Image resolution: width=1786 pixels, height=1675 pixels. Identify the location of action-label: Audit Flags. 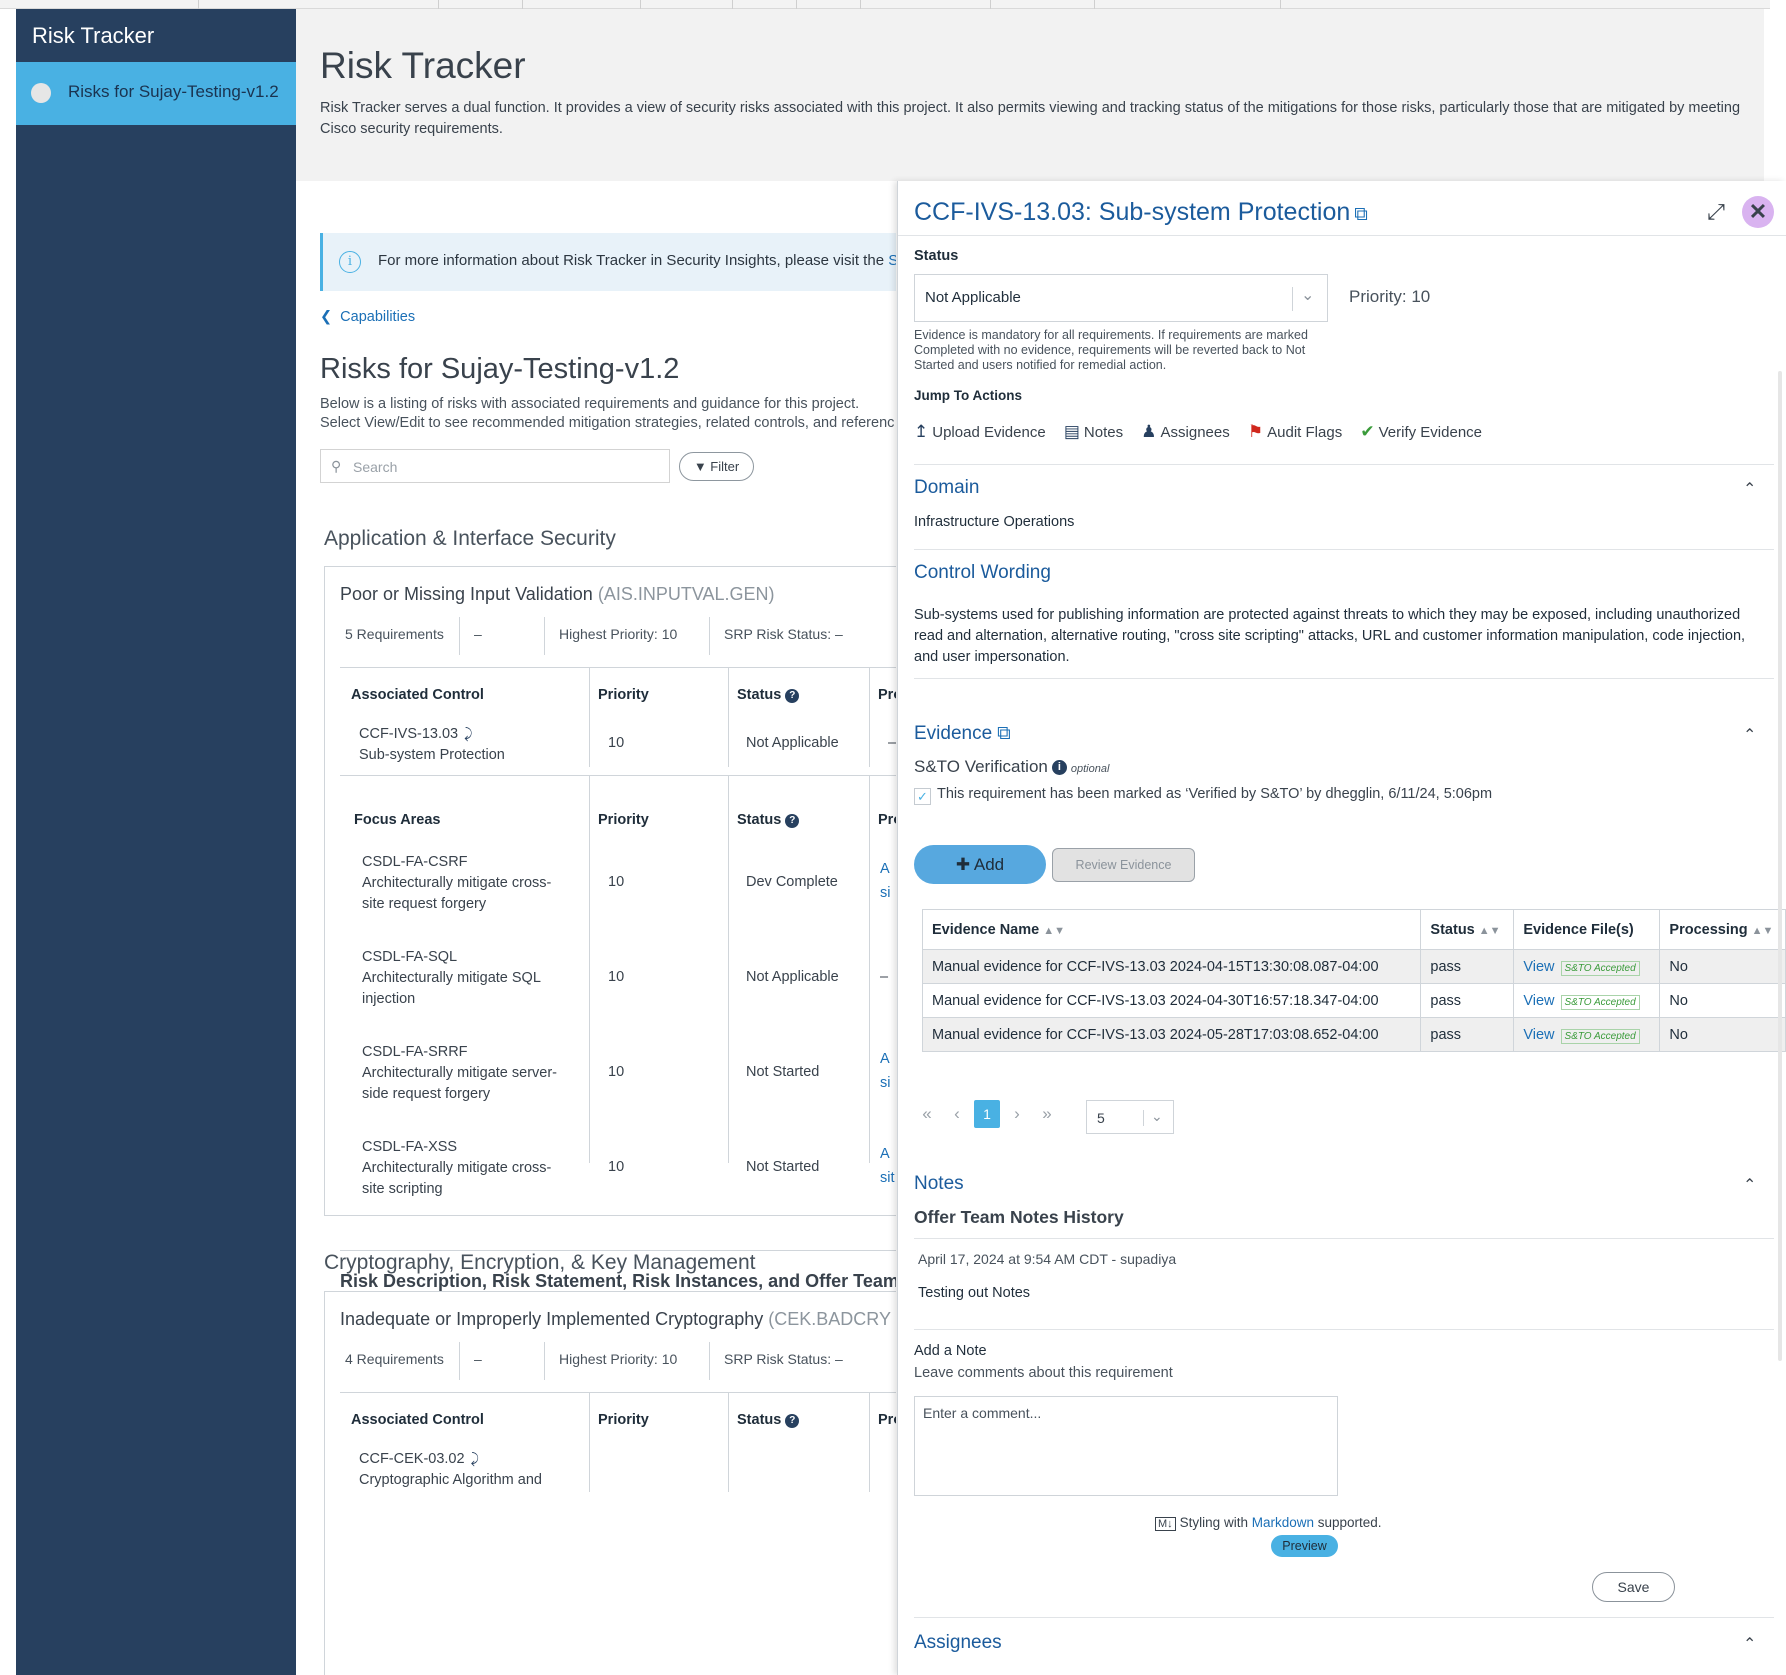
(1305, 432).